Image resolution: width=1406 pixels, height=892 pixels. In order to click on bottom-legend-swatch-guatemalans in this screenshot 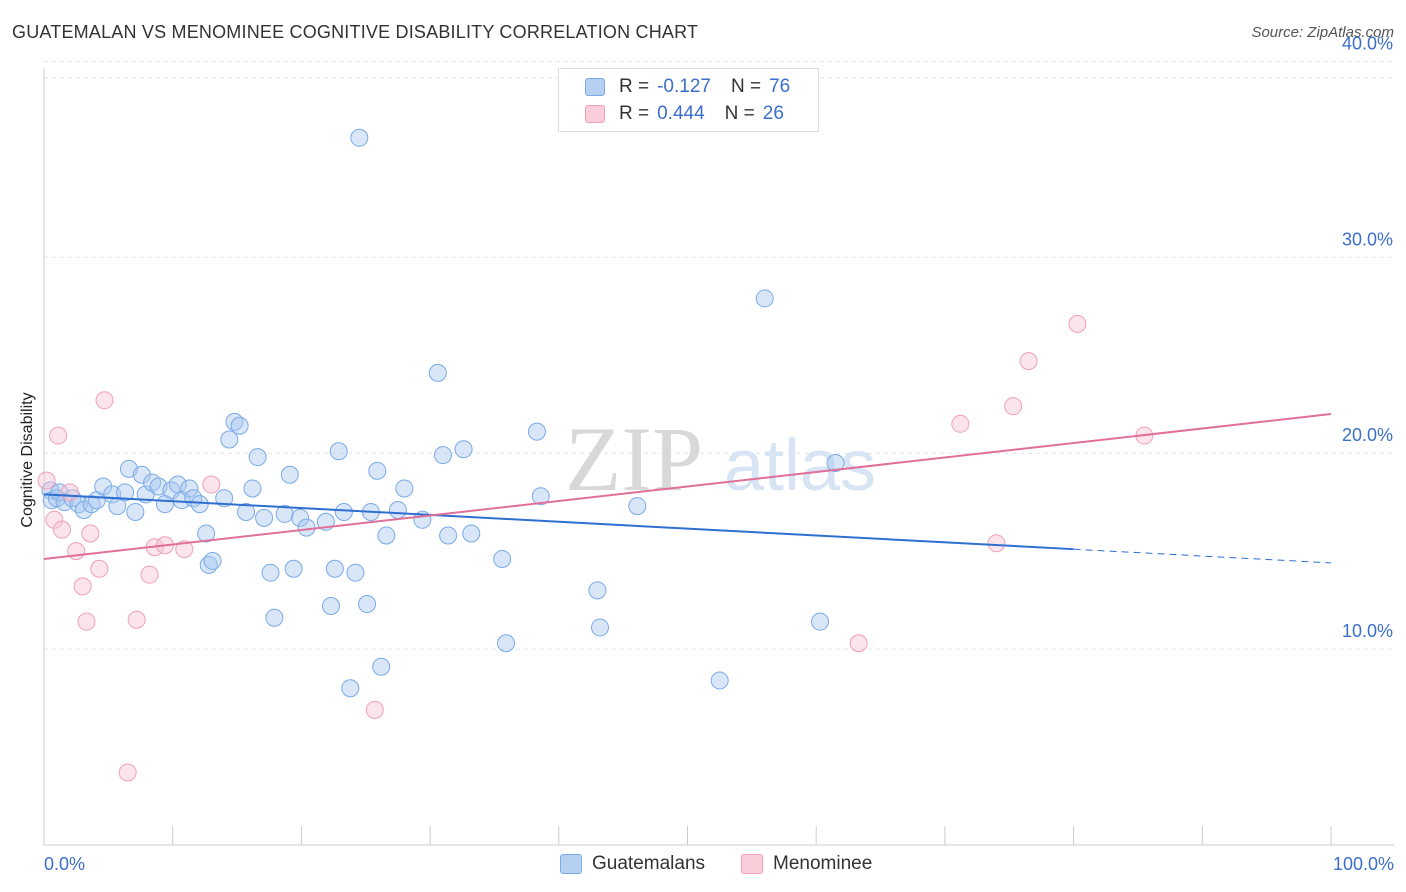, I will do `click(571, 864)`.